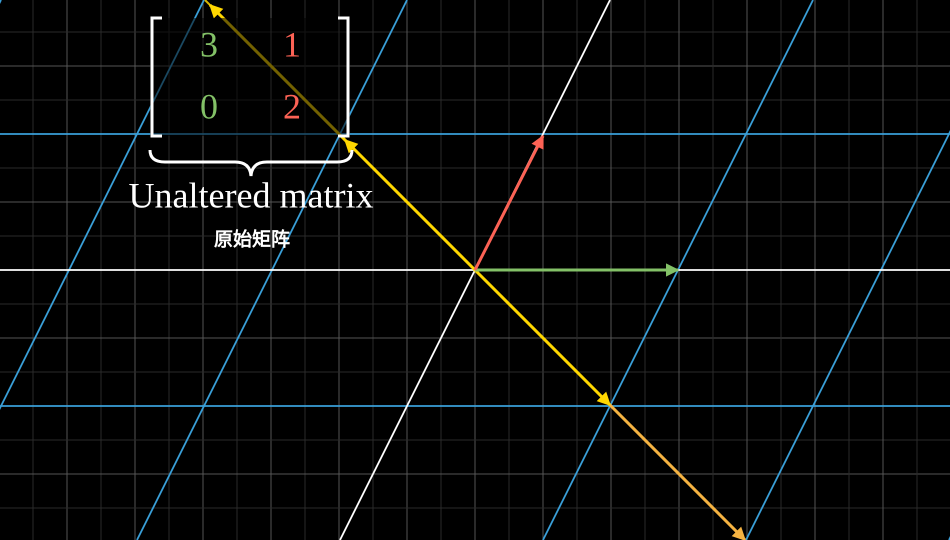  What do you see at coordinates (509, 202) in the screenshot?
I see `j-hat` at bounding box center [509, 202].